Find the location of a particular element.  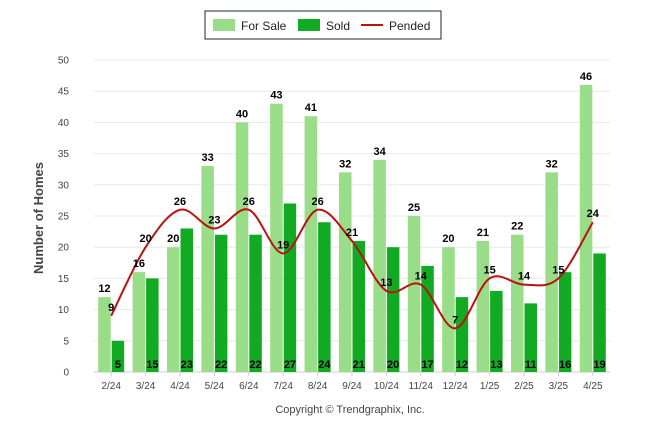

legend: For Sale Sold Pended is located at coordinates (323, 25).